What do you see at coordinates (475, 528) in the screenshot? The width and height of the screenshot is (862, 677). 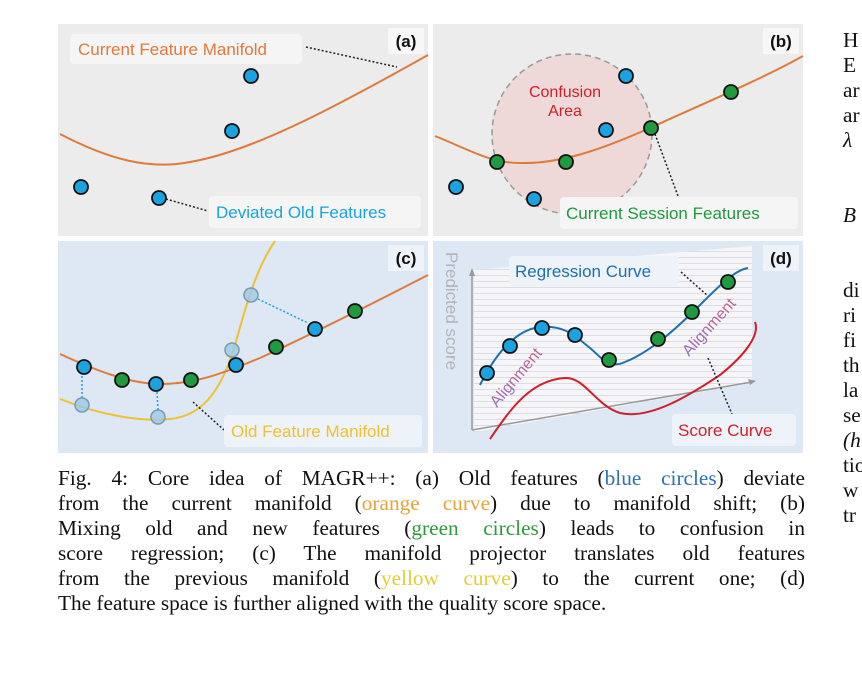 I see `caption-highlight-green: green circles` at bounding box center [475, 528].